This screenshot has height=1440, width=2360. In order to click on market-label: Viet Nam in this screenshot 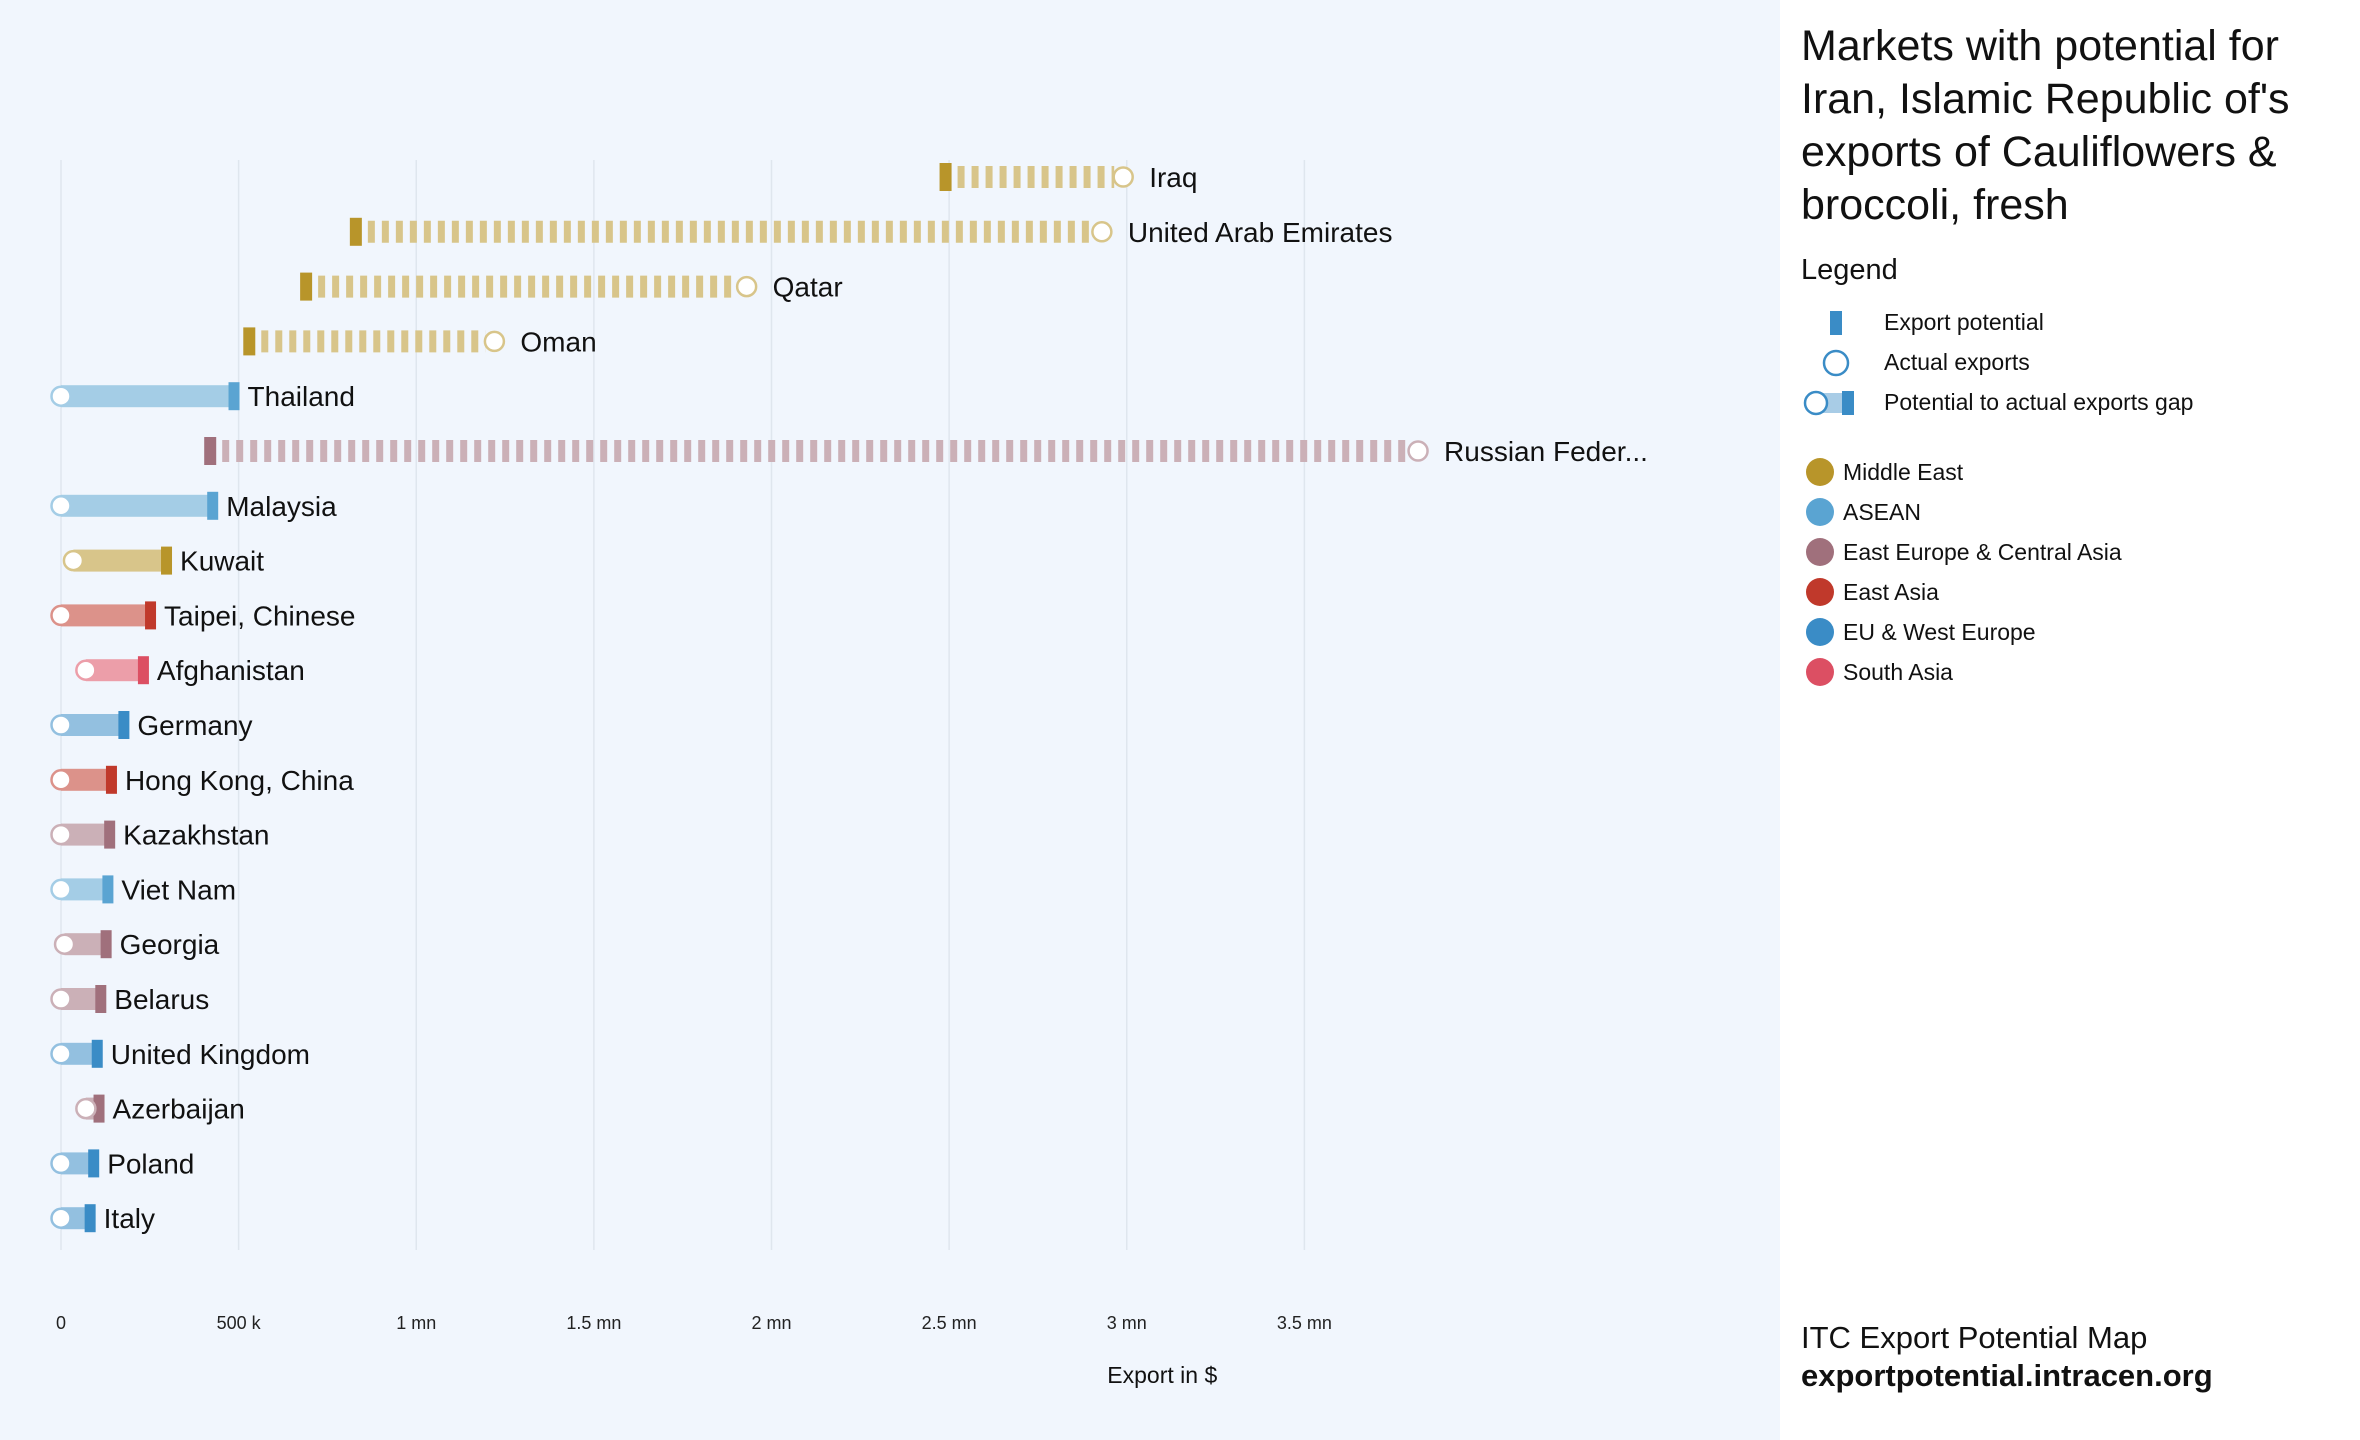, I will do `click(178, 889)`.